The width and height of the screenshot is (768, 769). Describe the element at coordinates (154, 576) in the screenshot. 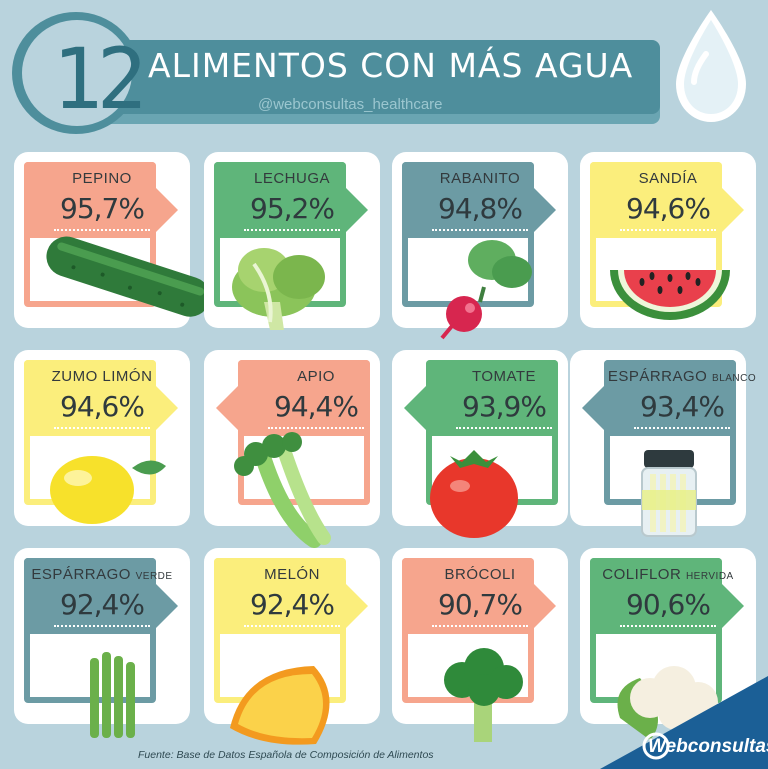

I see `food-name-suffix: VERDE` at that location.